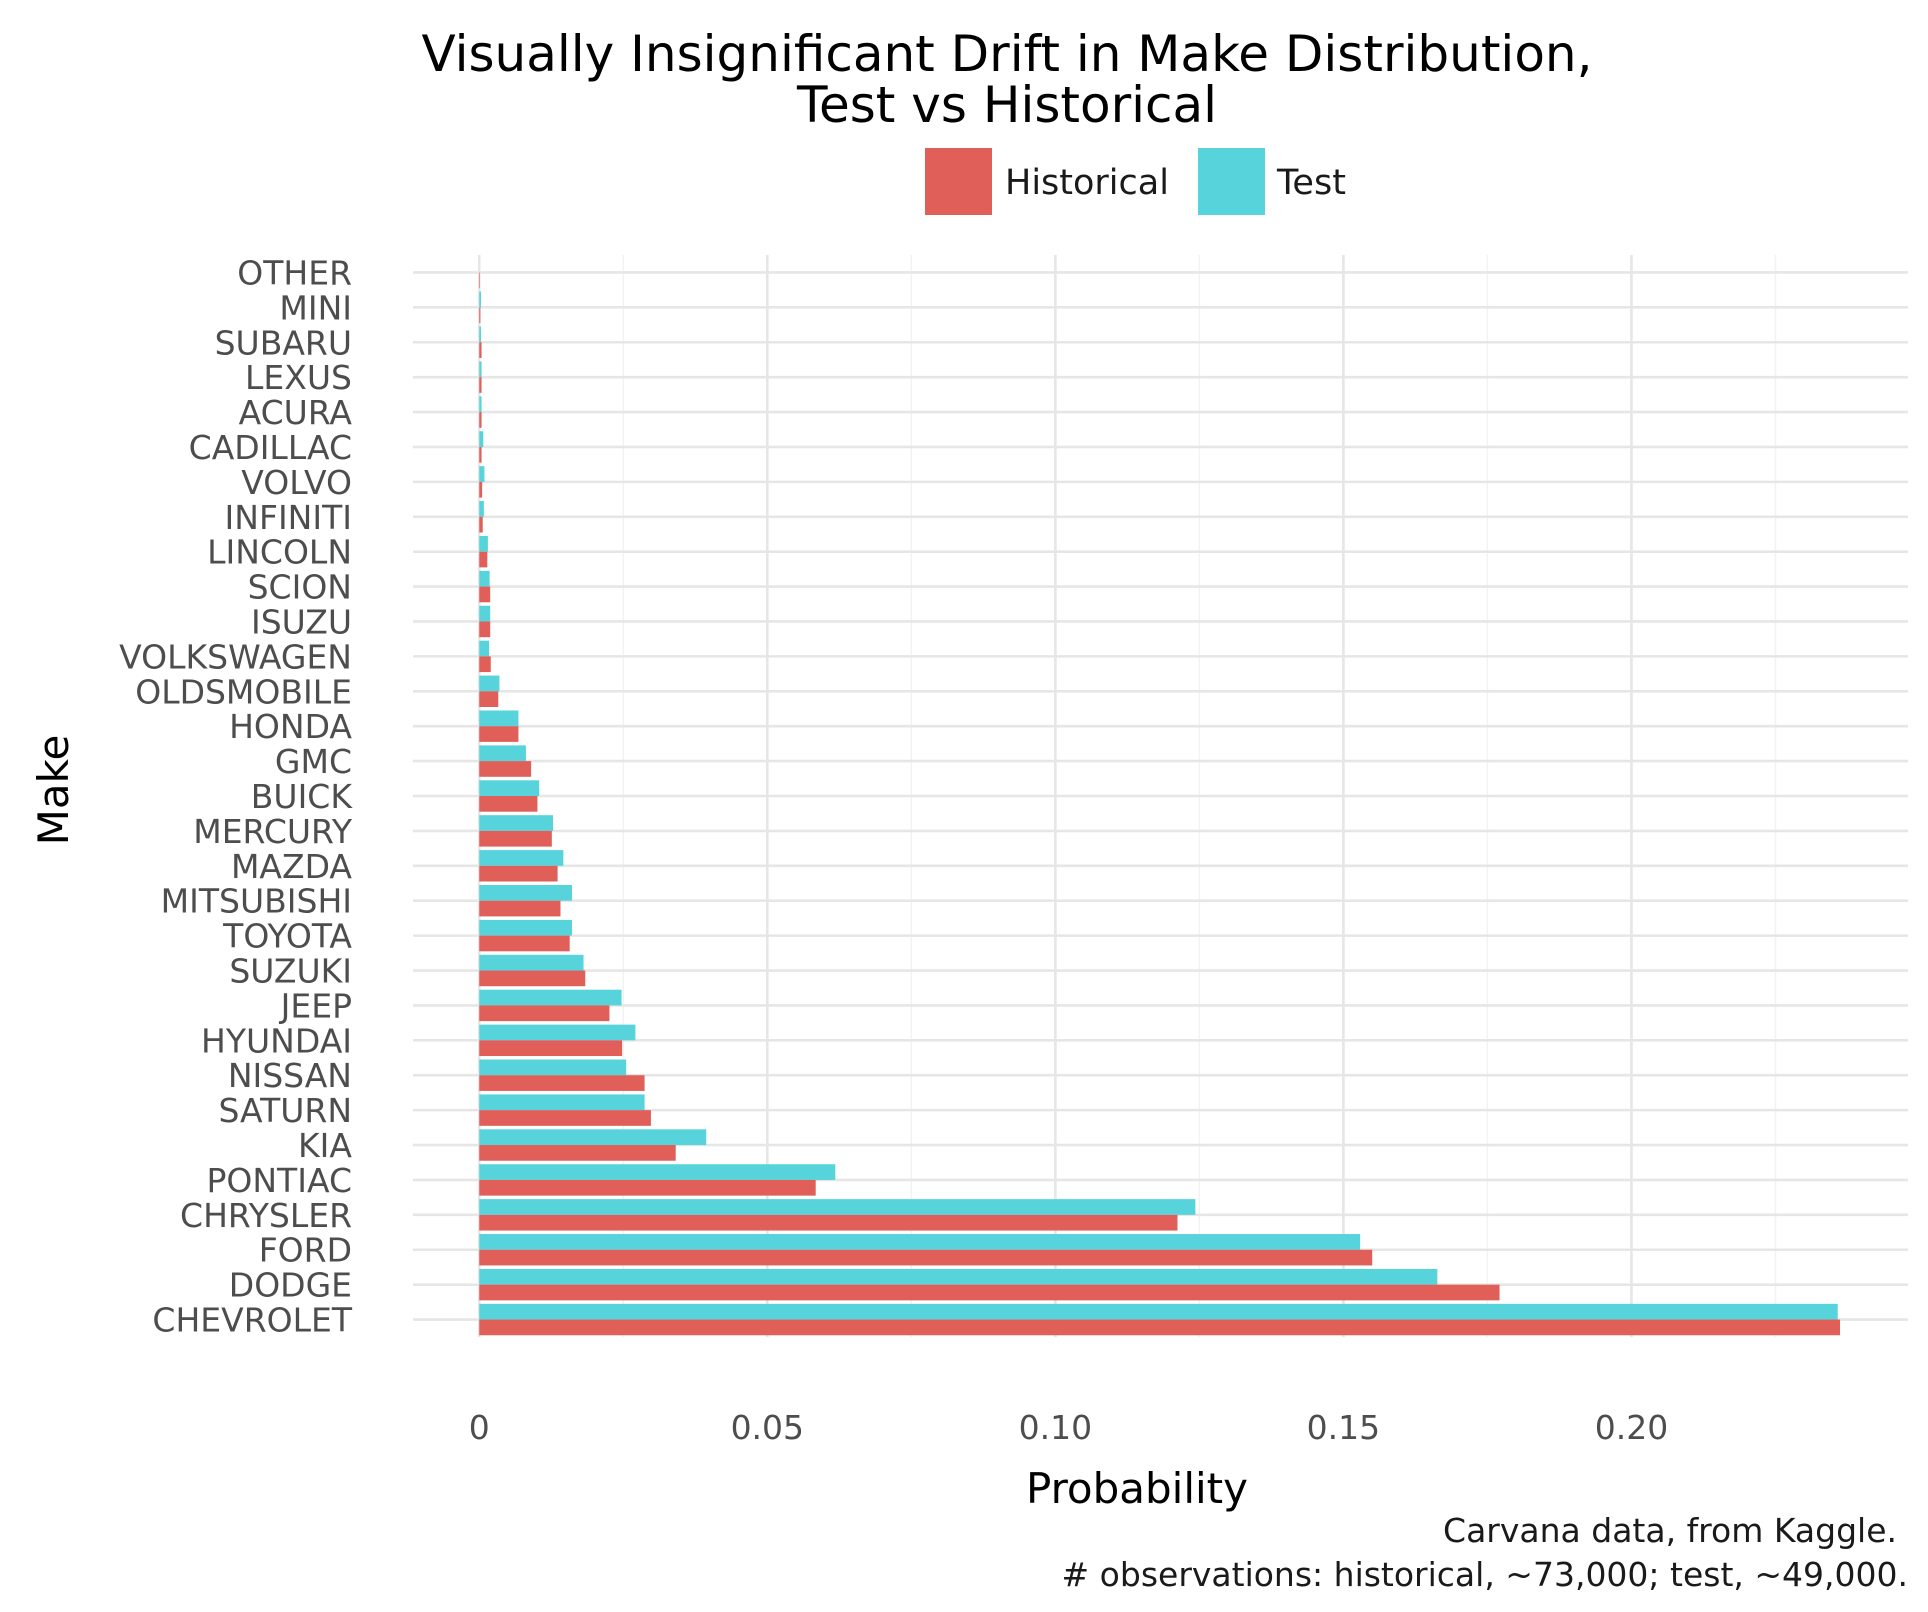 This screenshot has width=1928, height=1612. Describe the element at coordinates (283, 342) in the screenshot. I see `y-tick-label: SUBARU` at that location.